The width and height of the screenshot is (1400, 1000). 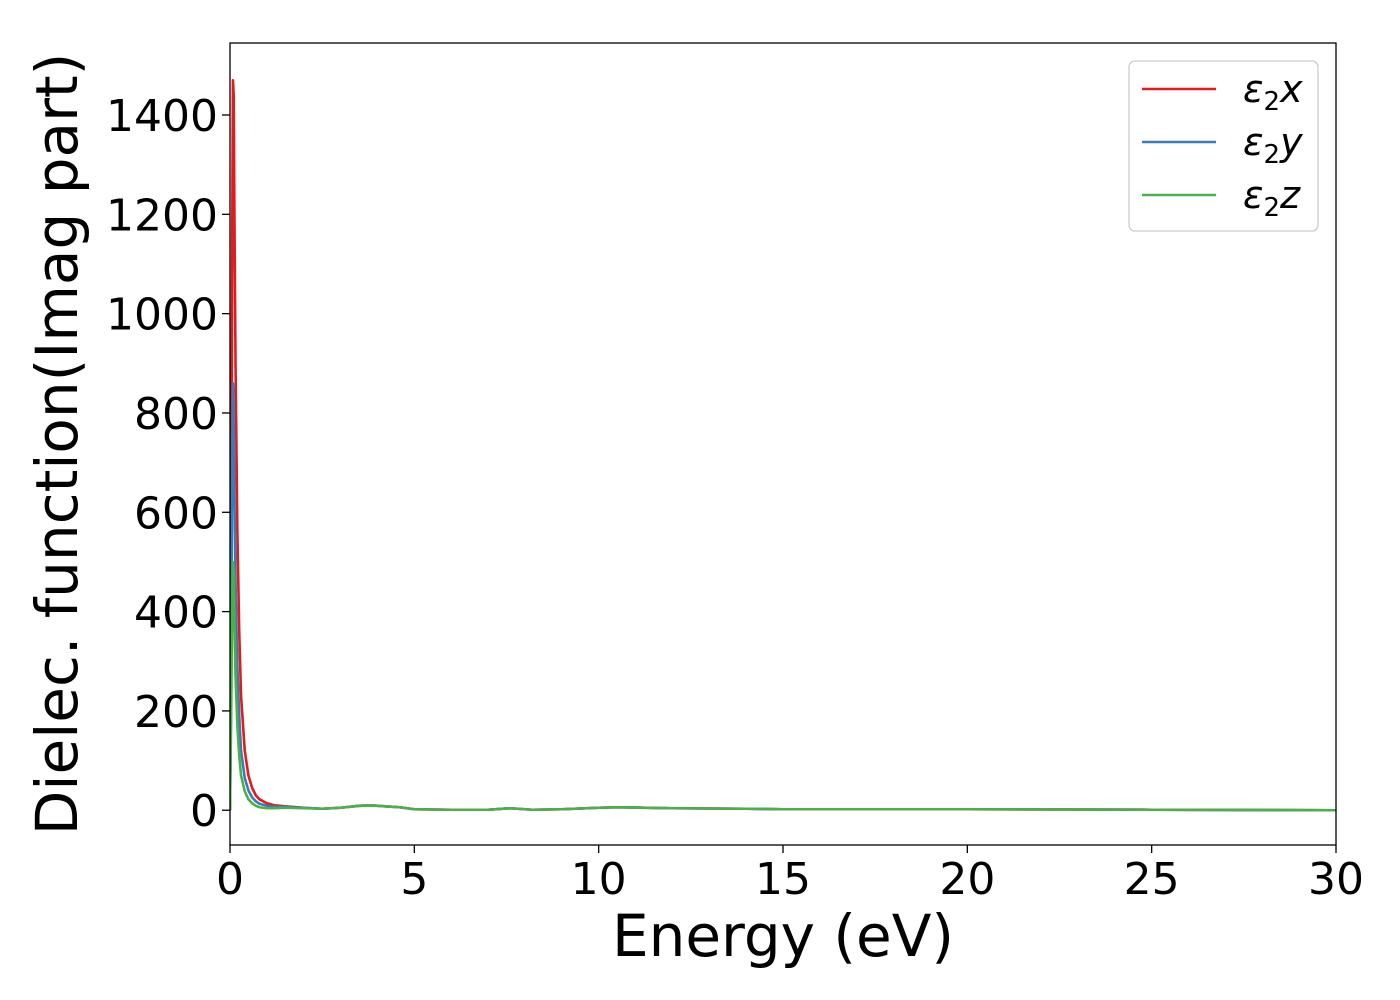 I want to click on y-tick-label: 200, so click(x=176, y=712).